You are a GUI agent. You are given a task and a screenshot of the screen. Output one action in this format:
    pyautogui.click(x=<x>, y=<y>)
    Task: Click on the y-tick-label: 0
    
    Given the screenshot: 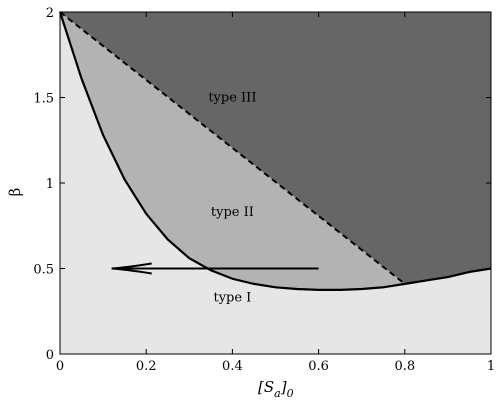 What is the action you would take?
    pyautogui.click(x=50, y=355)
    